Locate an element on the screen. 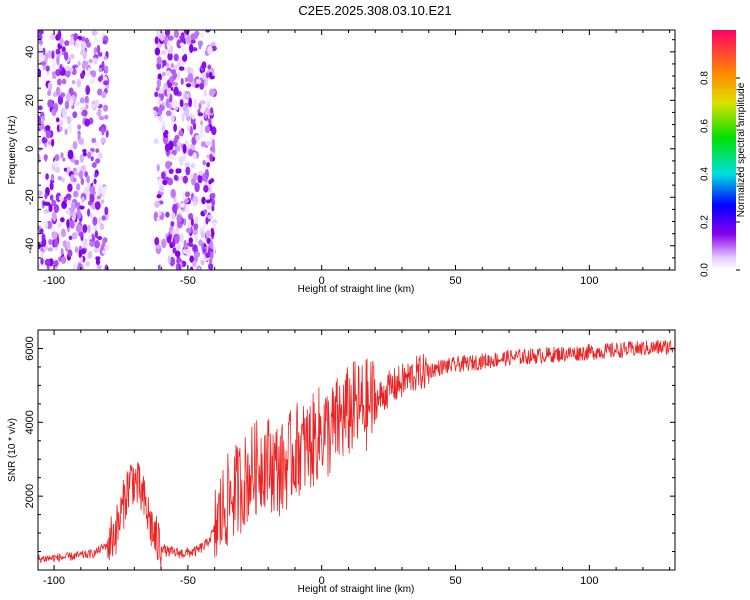 Image resolution: width=750 pixels, height=600 pixels. colorbar-tick-label: 0.2 is located at coordinates (705, 222).